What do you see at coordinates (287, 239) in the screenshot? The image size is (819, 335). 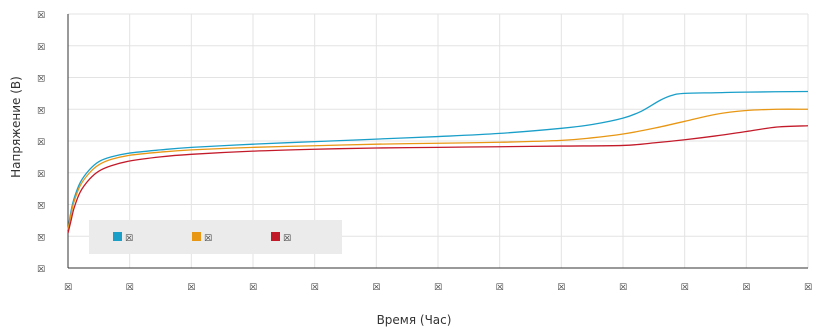 I see `legend-label-3: ☒` at bounding box center [287, 239].